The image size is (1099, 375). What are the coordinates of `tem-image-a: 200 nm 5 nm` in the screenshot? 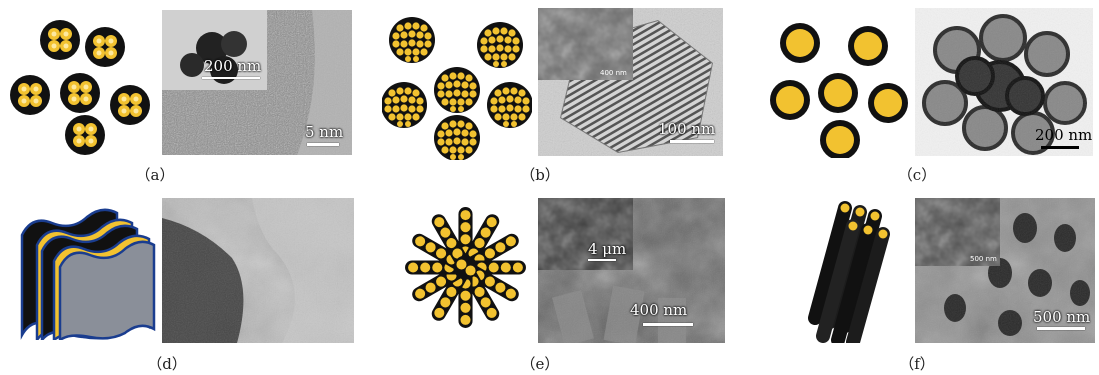 It's located at (257, 82).